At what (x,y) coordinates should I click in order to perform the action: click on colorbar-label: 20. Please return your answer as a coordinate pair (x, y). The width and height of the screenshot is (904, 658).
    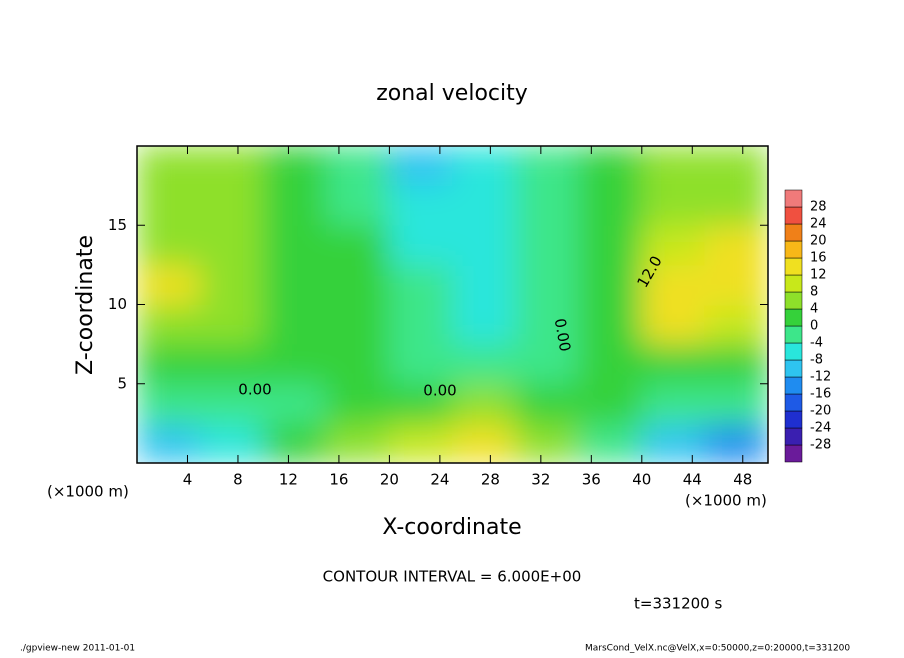
    Looking at the image, I should click on (818, 241).